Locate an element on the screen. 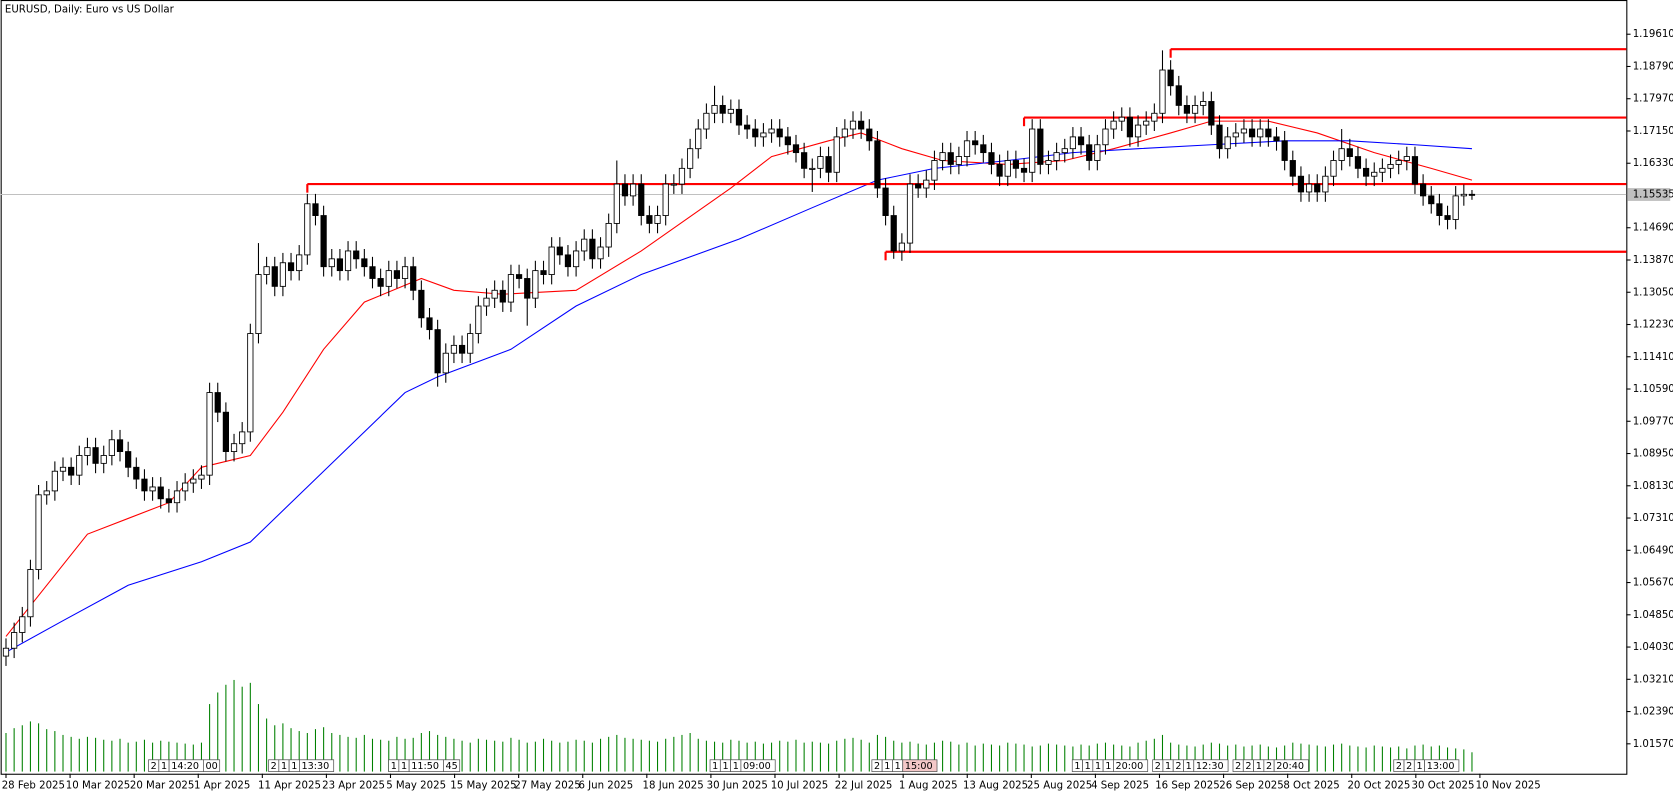 The image size is (1673, 793). x-tick-label: 13 Aug 2025 is located at coordinates (995, 785).